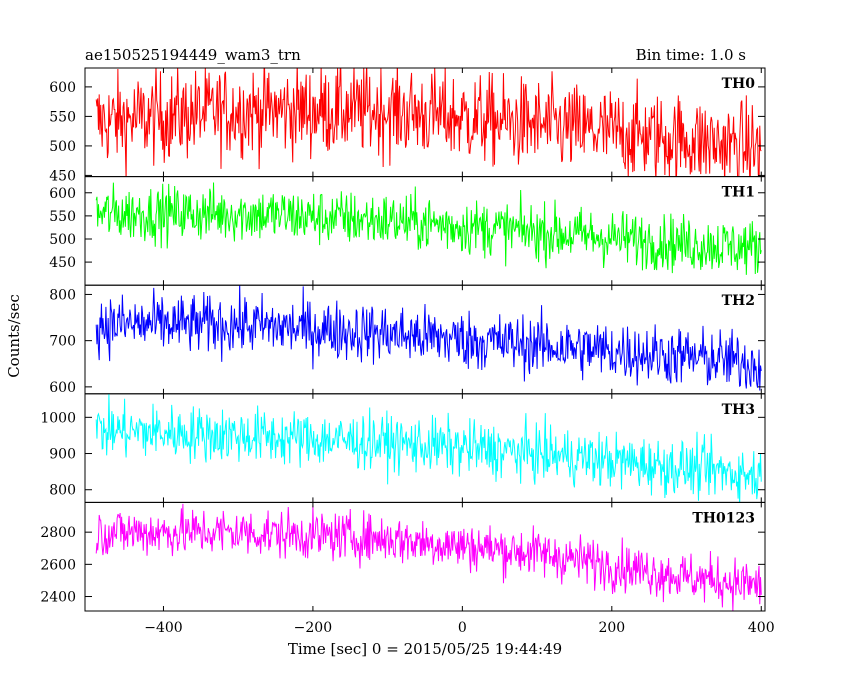  What do you see at coordinates (58, 598) in the screenshot?
I see `y-tick-label: 2400` at bounding box center [58, 598].